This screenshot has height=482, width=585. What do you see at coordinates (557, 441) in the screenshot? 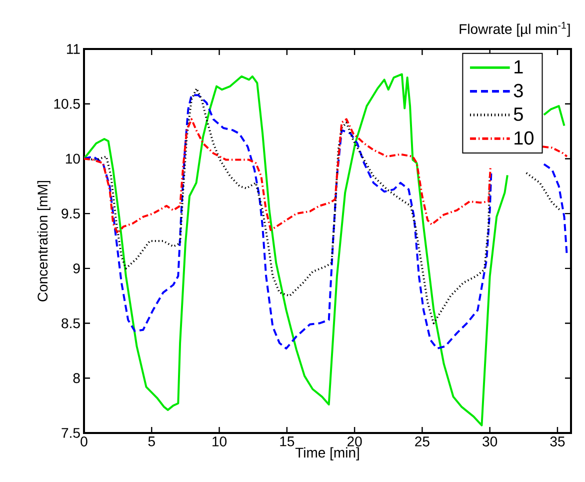
I see `x-tick-label: 35` at bounding box center [557, 441].